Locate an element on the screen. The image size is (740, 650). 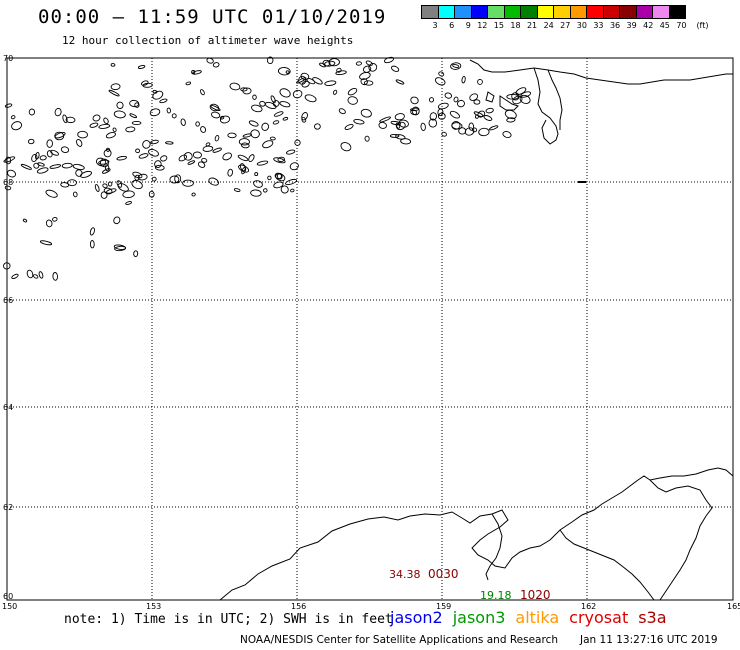
satellite-name: jason2 is located at coordinates (416, 617).